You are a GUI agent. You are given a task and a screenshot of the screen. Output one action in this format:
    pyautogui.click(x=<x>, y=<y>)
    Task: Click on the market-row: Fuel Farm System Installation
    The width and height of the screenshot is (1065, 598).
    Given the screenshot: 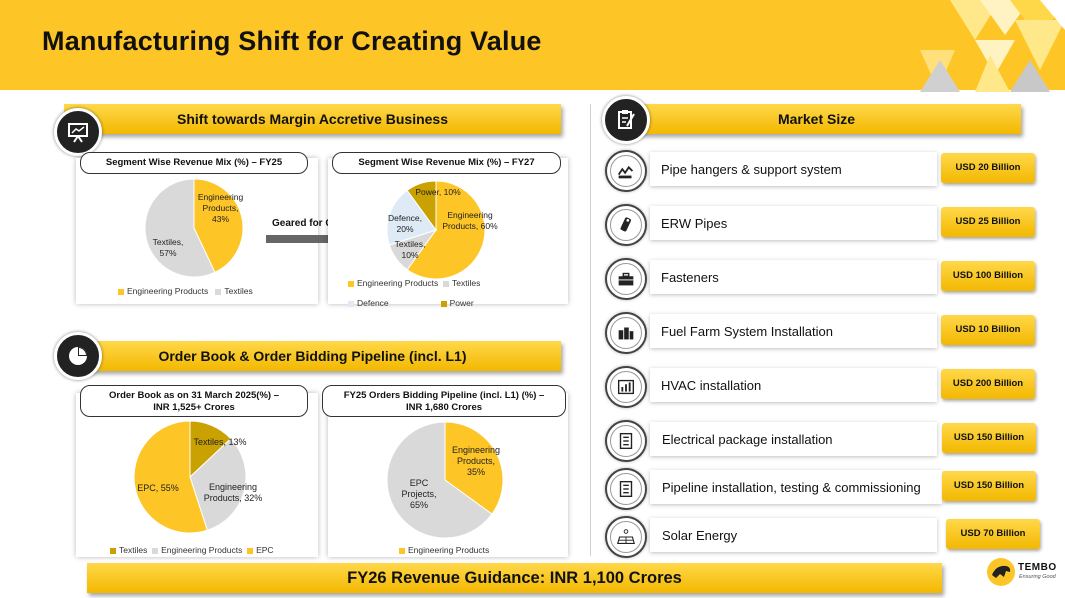 What is the action you would take?
    pyautogui.click(x=793, y=331)
    